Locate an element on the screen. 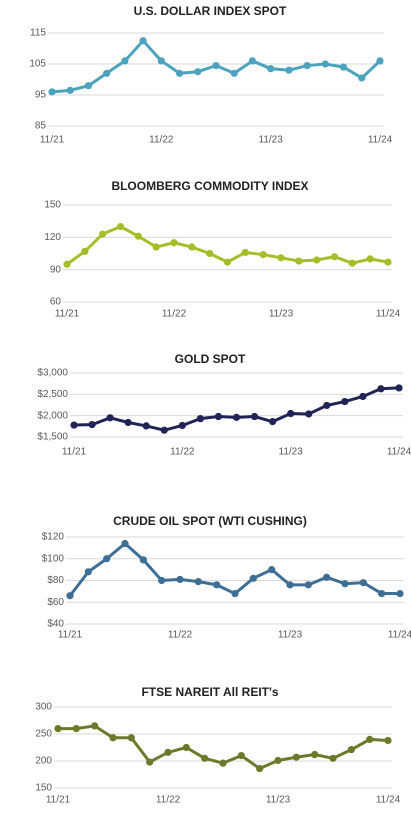  y-tick-label: $1,500 is located at coordinates (52, 437).